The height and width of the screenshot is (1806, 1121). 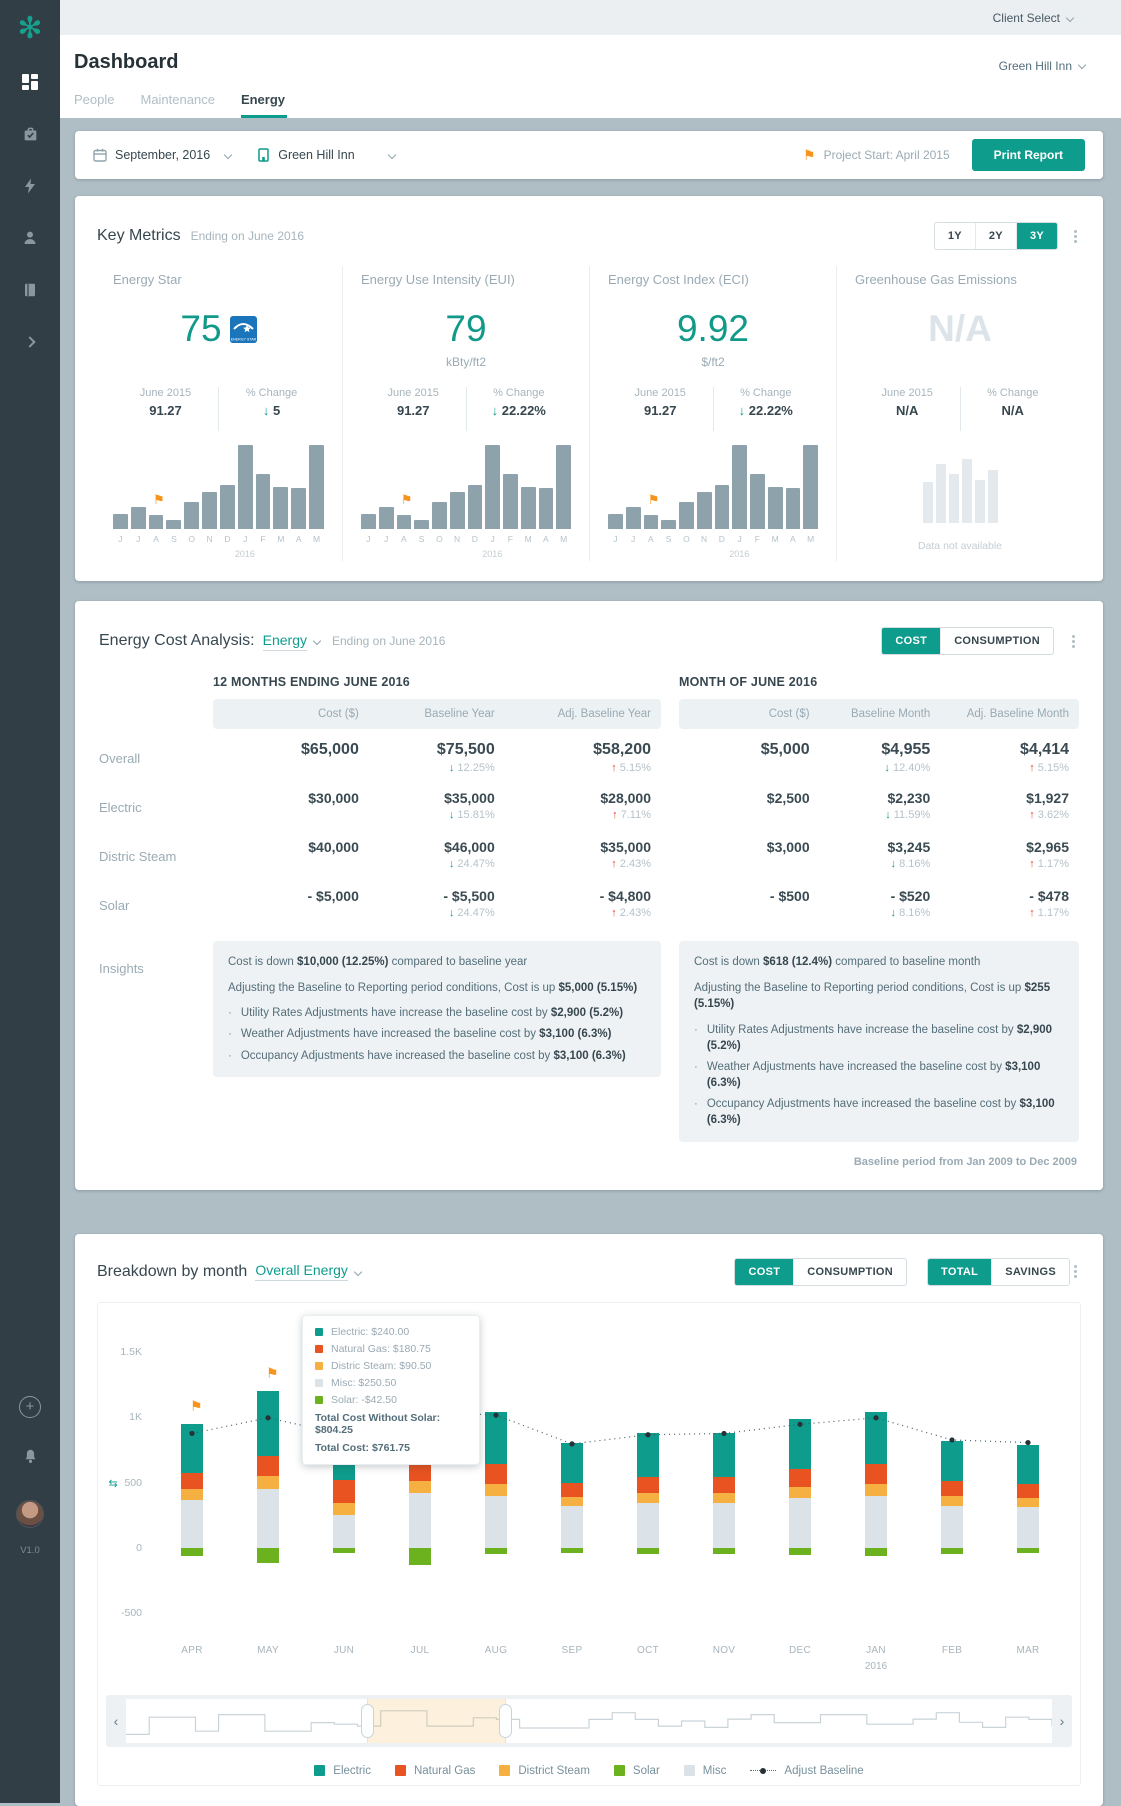 I want to click on energy-type-select: Energy, so click(x=284, y=641).